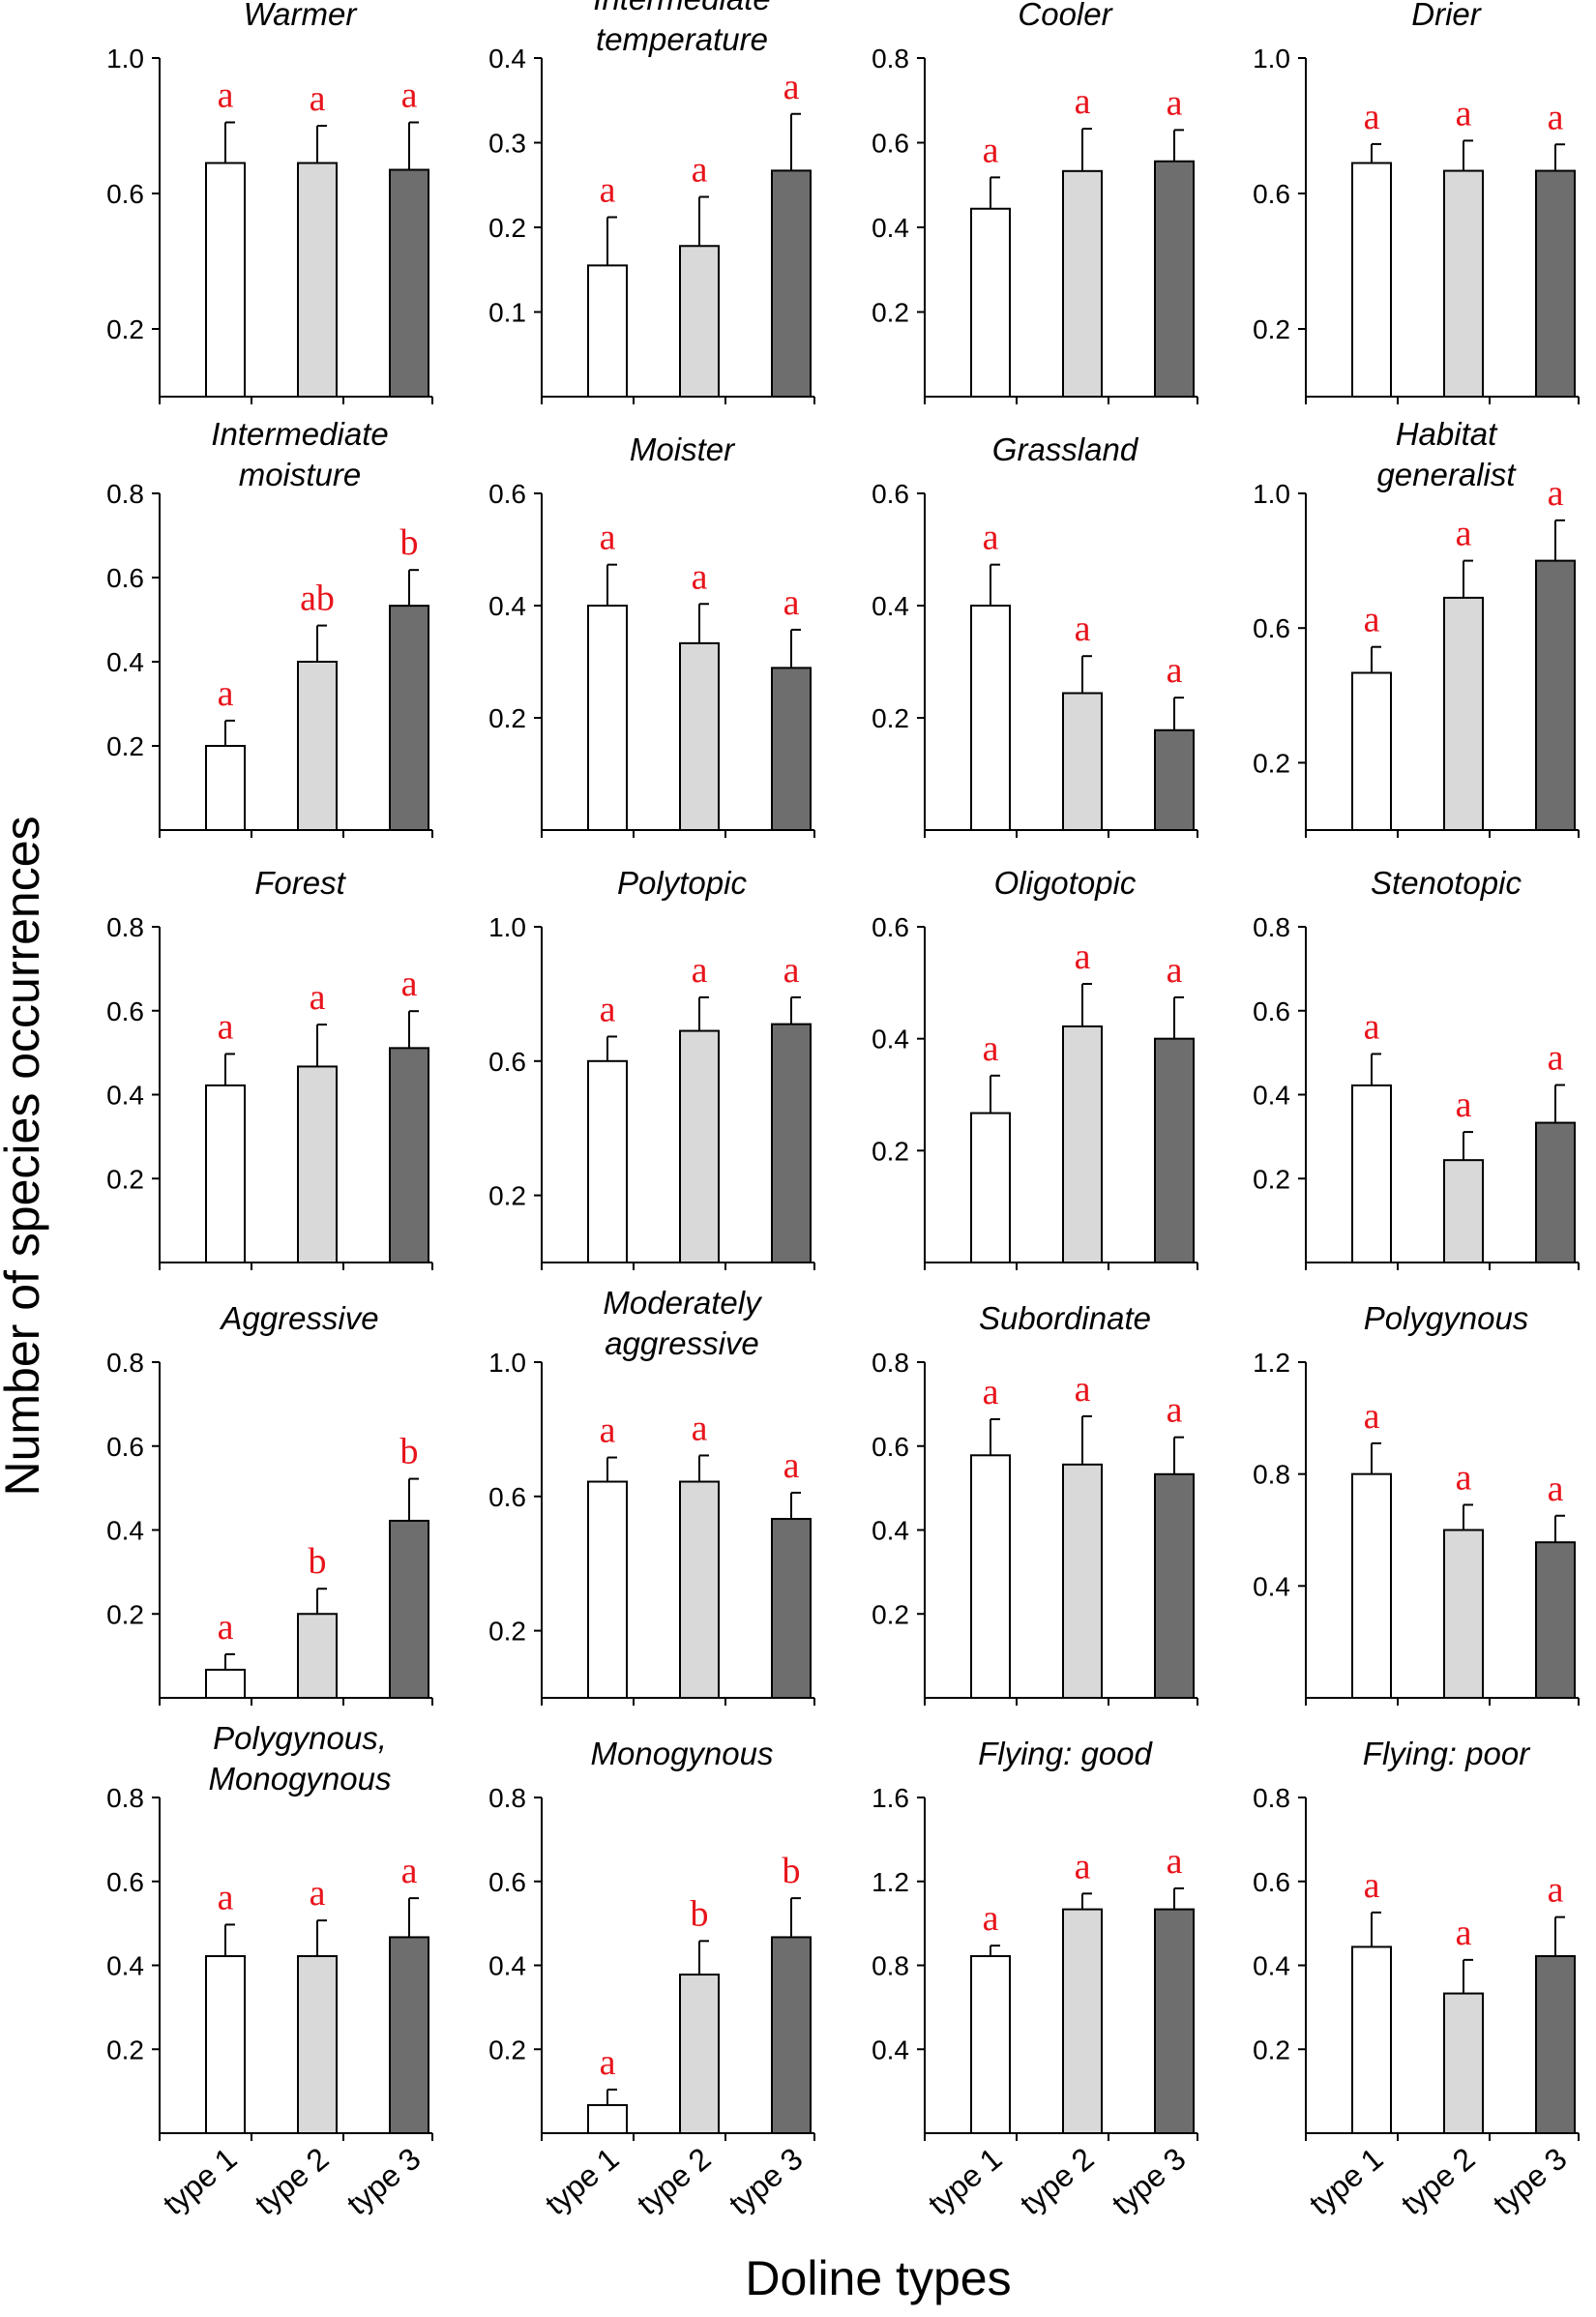  What do you see at coordinates (1446, 475) in the screenshot?
I see `panel-title: generalist` at bounding box center [1446, 475].